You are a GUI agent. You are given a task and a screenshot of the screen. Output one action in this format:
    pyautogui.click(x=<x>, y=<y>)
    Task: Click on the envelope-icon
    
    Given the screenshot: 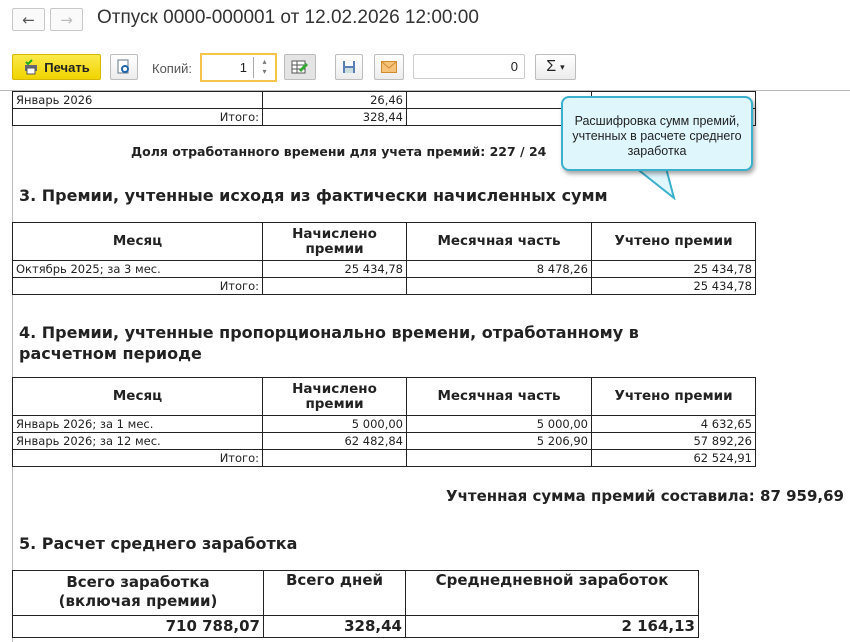 What is the action you would take?
    pyautogui.click(x=389, y=67)
    